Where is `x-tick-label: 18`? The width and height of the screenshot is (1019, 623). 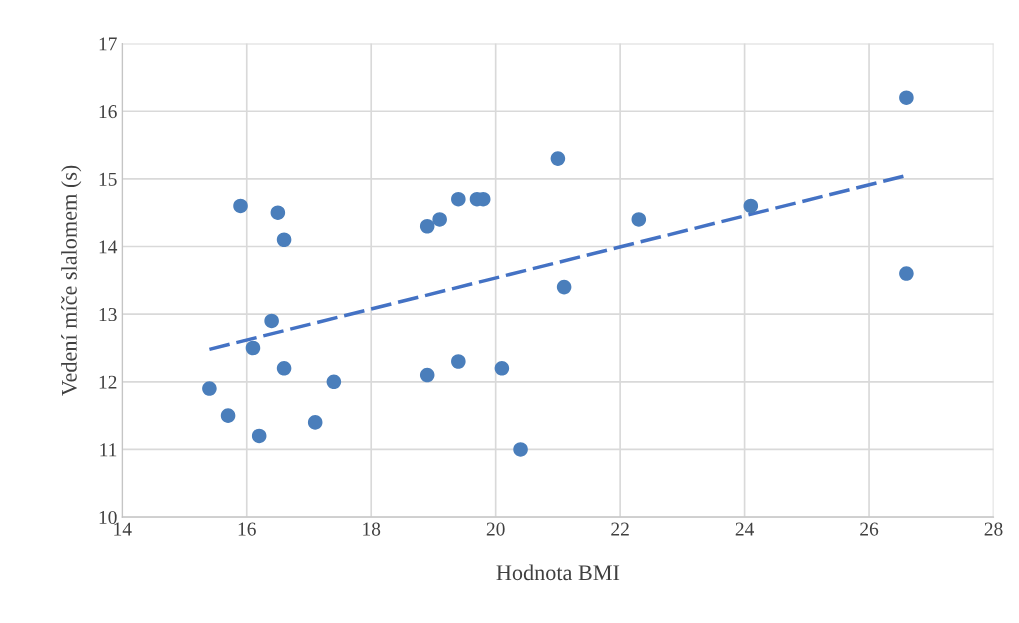 x-tick-label: 18 is located at coordinates (372, 529).